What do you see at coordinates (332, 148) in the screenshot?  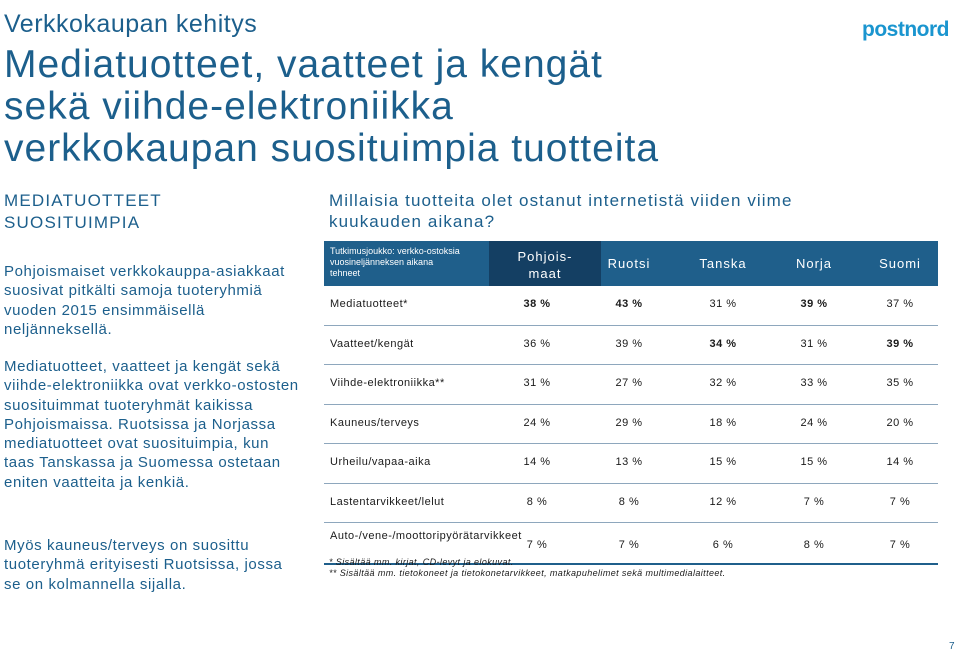 I see `title-line: verkkokaupan suosituimpia tuotteita` at bounding box center [332, 148].